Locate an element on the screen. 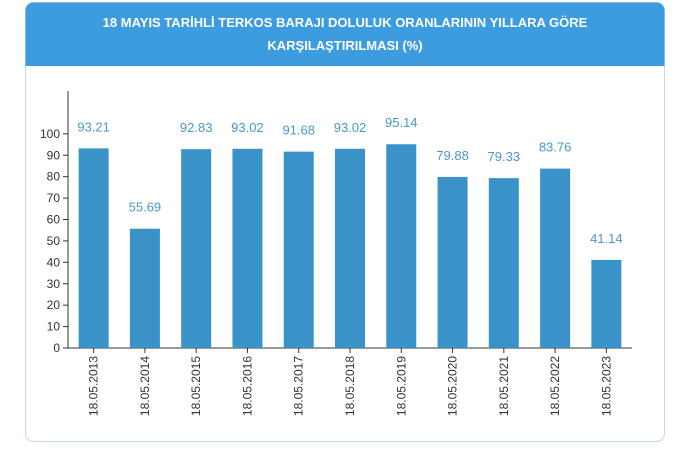  x-tick-label: 18.05.2021 is located at coordinates (504, 386).